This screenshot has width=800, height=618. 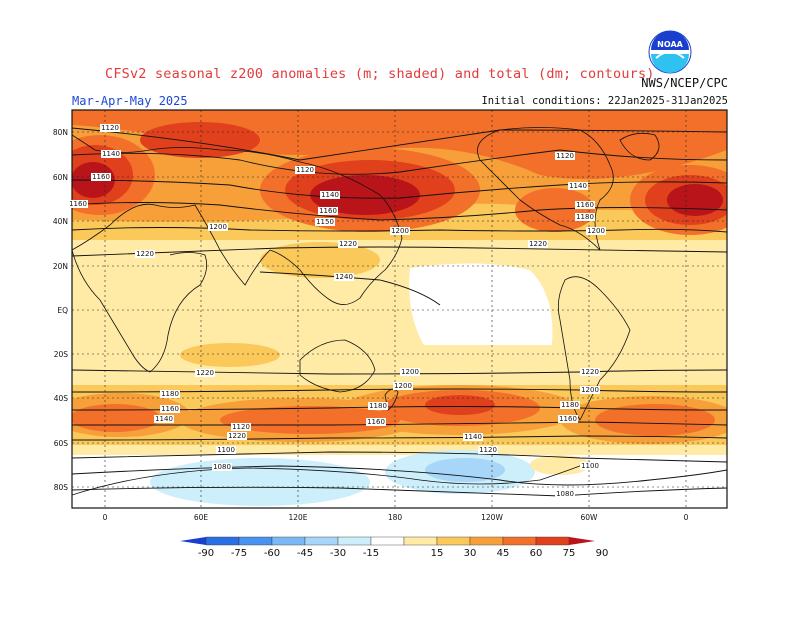 I want to click on lon-label: 60E, so click(x=201, y=517).